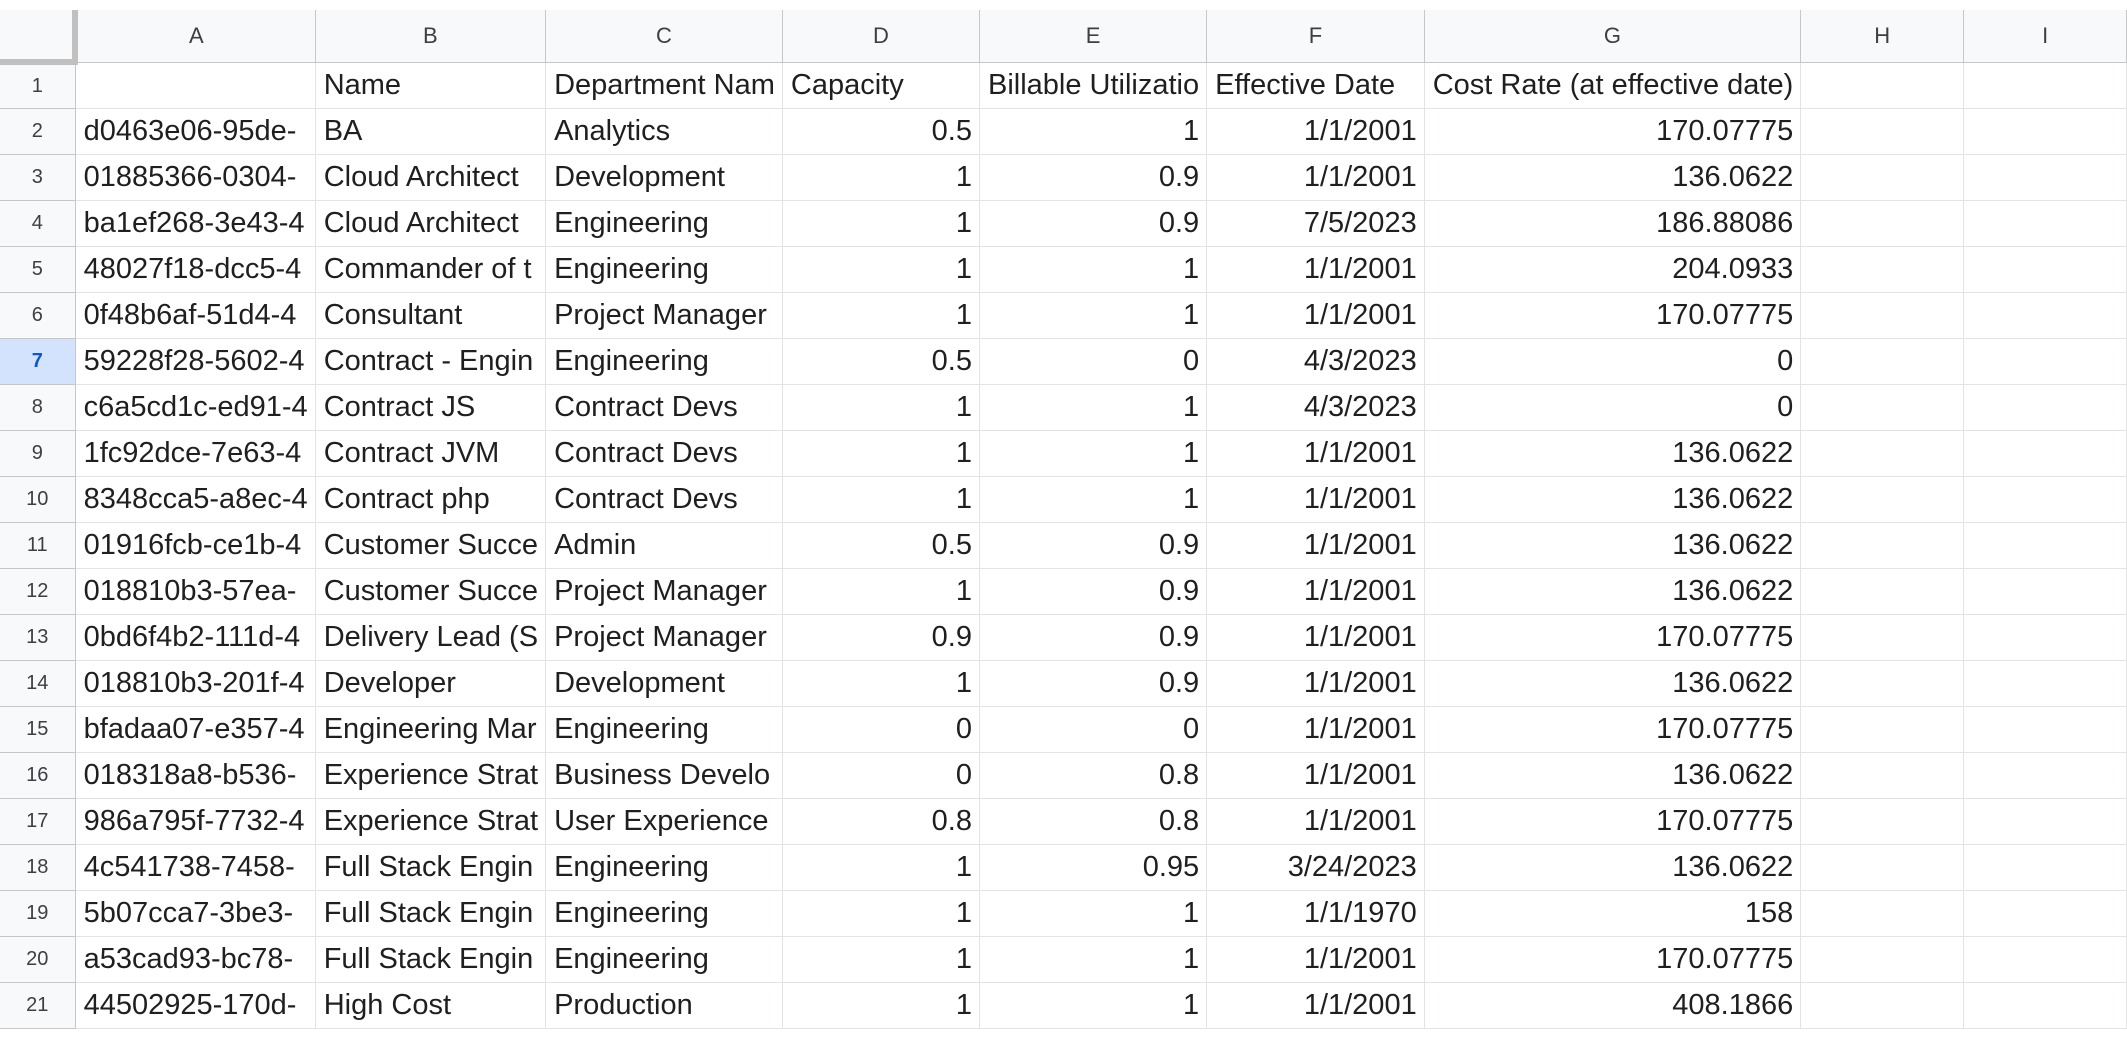  What do you see at coordinates (1315, 775) in the screenshot?
I see `cell-f16: 1/1/2001` at bounding box center [1315, 775].